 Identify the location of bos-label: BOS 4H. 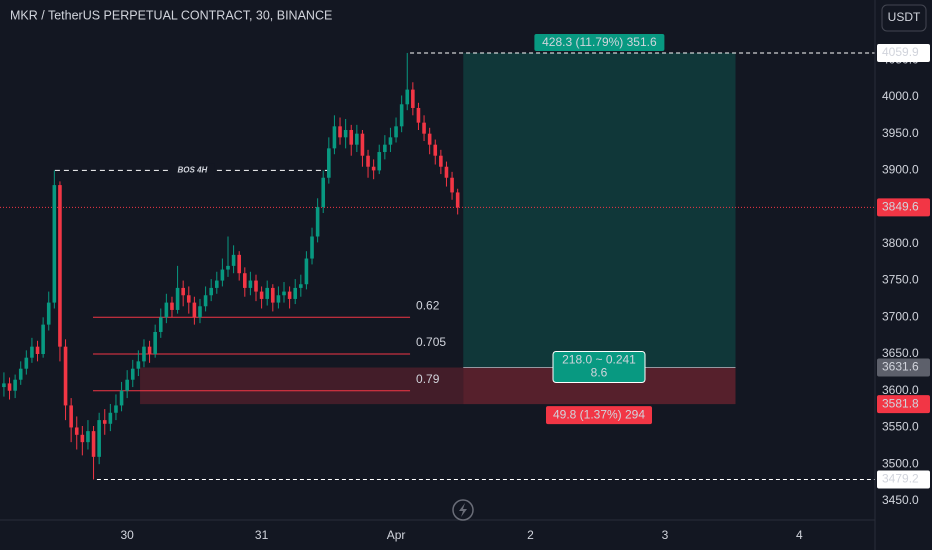
(193, 170).